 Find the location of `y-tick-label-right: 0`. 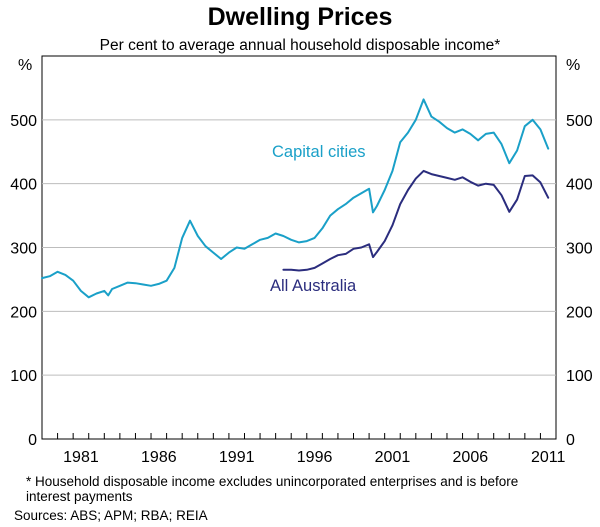

y-tick-label-right: 0 is located at coordinates (570, 440).